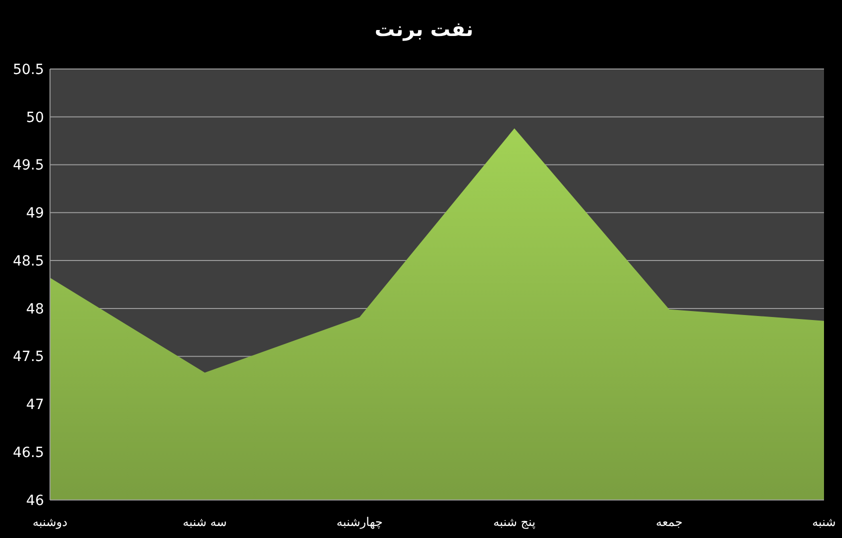  I want to click on y-tick-label: 49, so click(35, 214).